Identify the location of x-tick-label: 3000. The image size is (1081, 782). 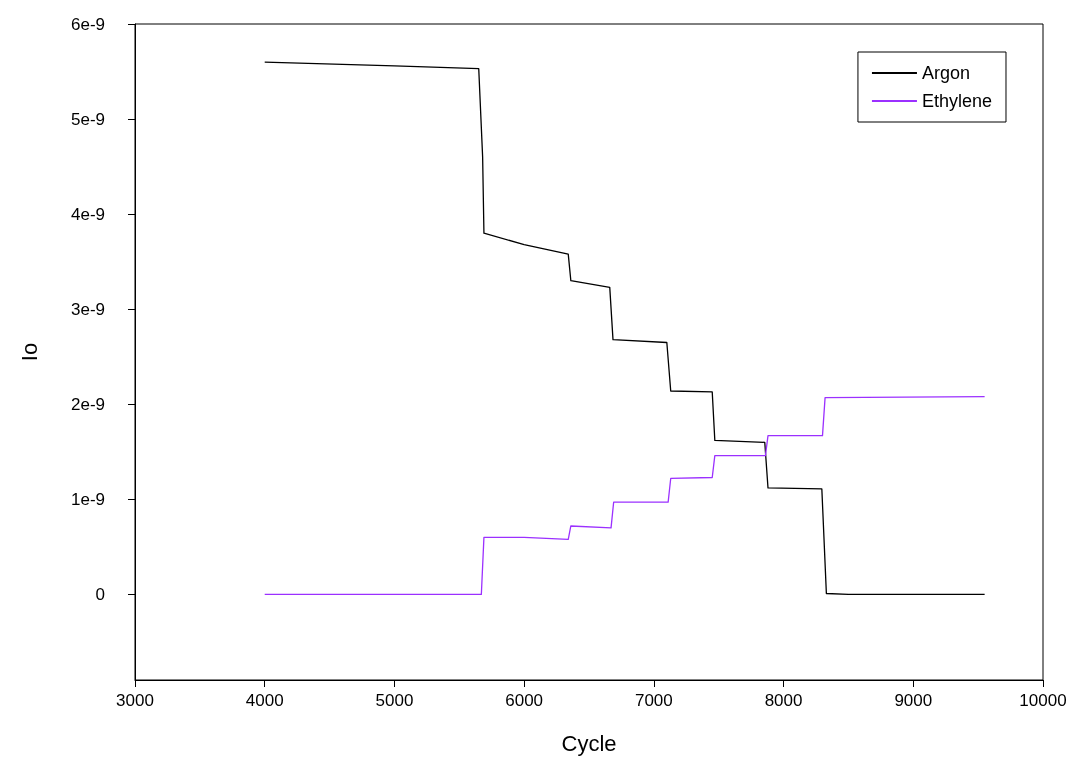
(135, 700).